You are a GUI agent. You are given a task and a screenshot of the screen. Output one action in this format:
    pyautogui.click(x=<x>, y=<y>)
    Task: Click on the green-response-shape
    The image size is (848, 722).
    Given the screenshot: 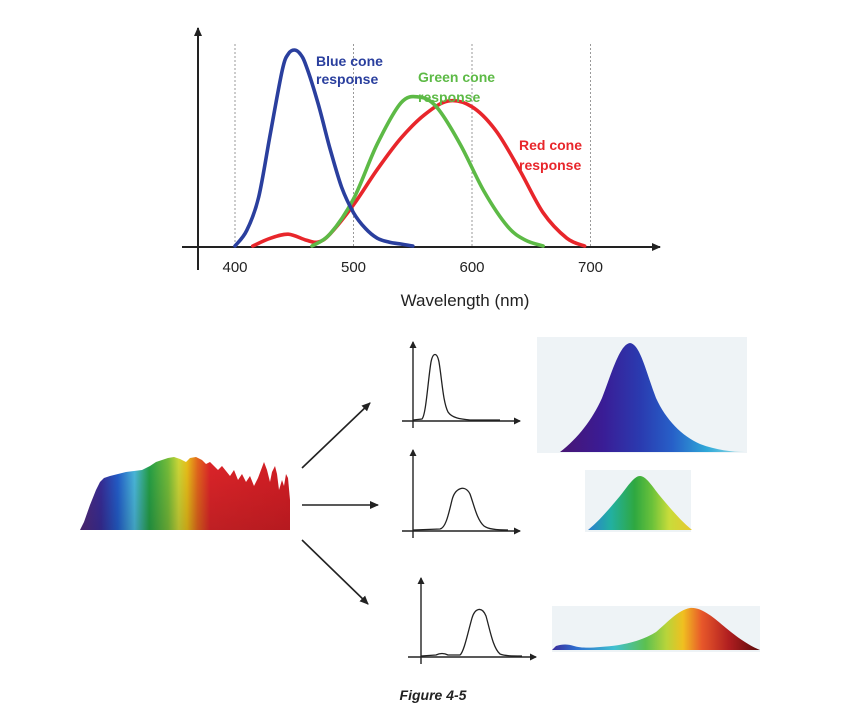 What is the action you would take?
    pyautogui.click(x=640, y=503)
    